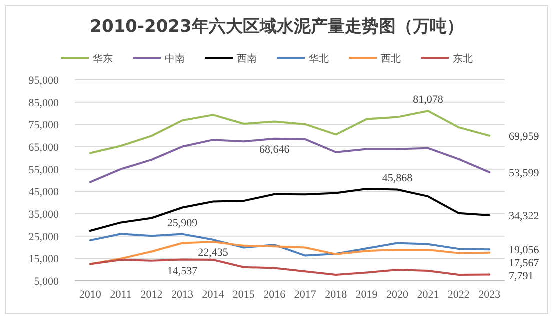  What do you see at coordinates (44, 260) in the screenshot?
I see `y-tick-label: 15,000` at bounding box center [44, 260].